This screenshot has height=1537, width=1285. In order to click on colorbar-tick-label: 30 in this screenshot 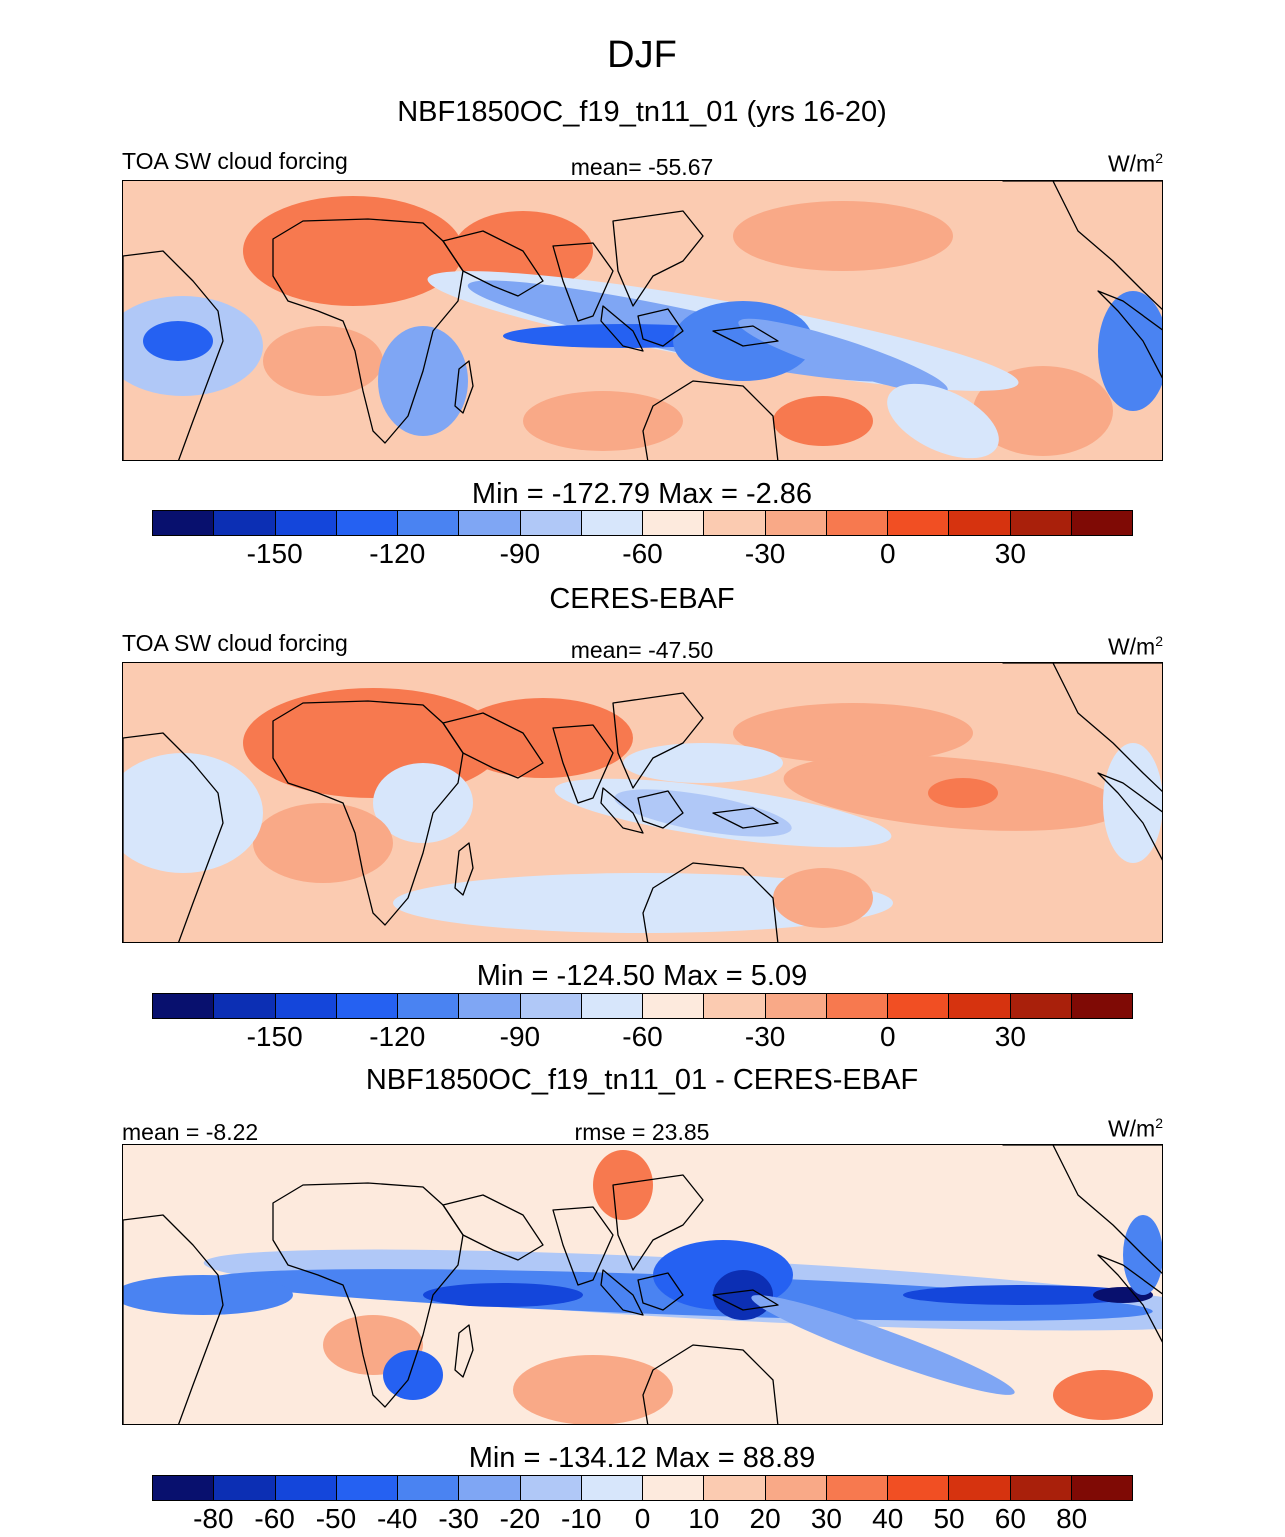, I will do `click(1010, 1036)`.